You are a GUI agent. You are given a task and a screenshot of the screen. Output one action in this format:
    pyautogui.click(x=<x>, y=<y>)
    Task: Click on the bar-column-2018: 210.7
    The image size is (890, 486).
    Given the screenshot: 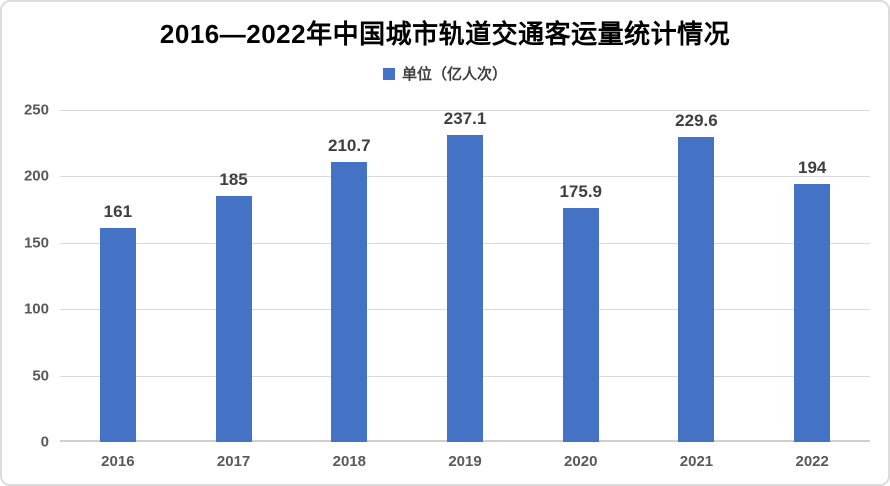 What is the action you would take?
    pyautogui.click(x=349, y=276)
    